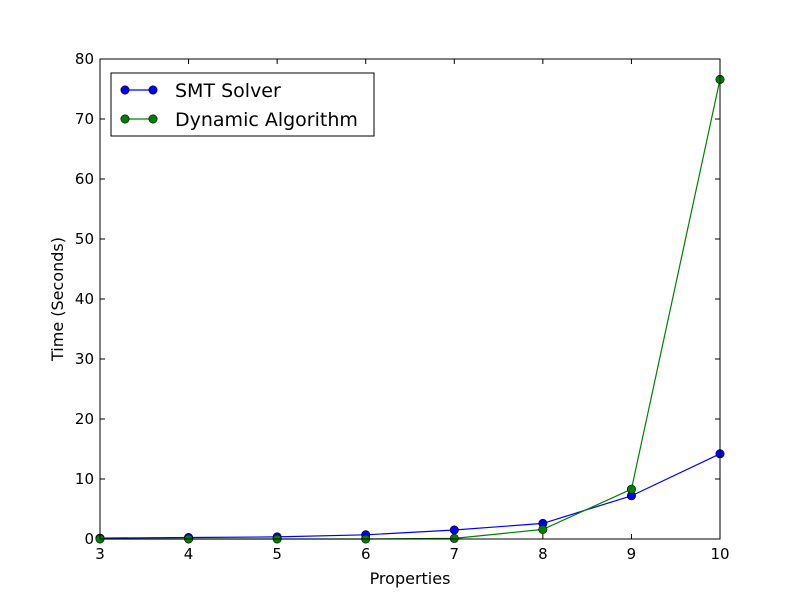  I want to click on x-tick-label: 4, so click(189, 554).